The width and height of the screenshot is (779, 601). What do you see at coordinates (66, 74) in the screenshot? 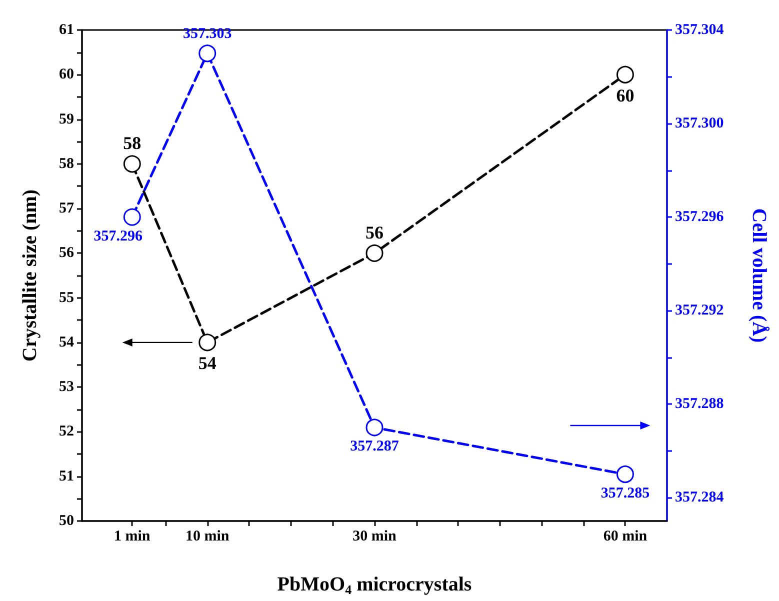
I see `y-tick-label: 60` at bounding box center [66, 74].